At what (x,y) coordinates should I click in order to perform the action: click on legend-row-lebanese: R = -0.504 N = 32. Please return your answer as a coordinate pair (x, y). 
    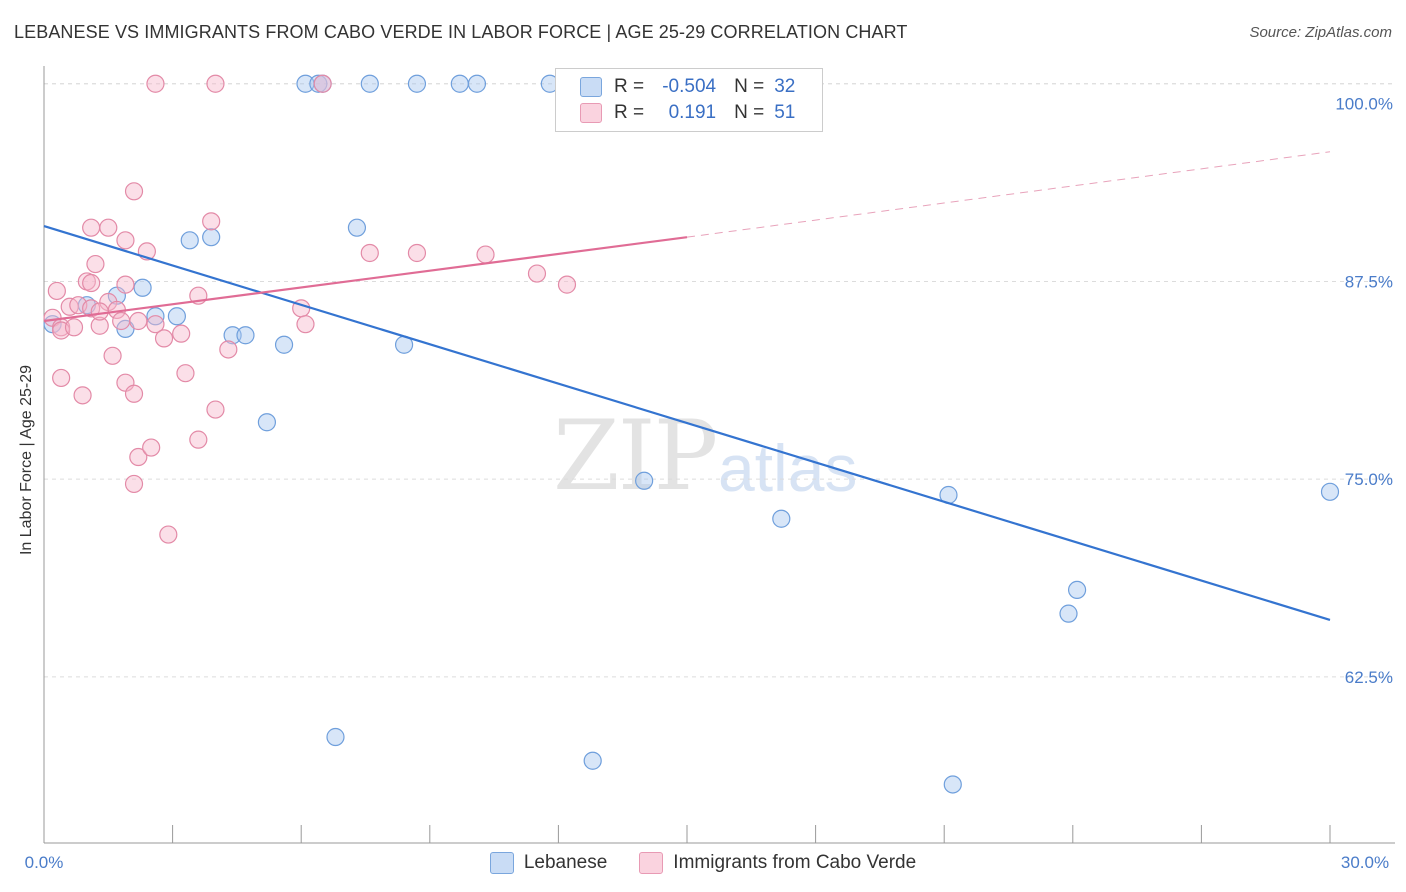
    Looking at the image, I should click on (687, 87).